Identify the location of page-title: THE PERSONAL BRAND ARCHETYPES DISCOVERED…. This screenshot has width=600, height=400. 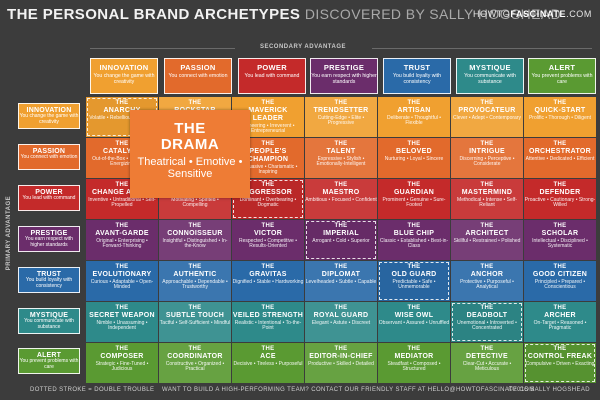
(284, 16).